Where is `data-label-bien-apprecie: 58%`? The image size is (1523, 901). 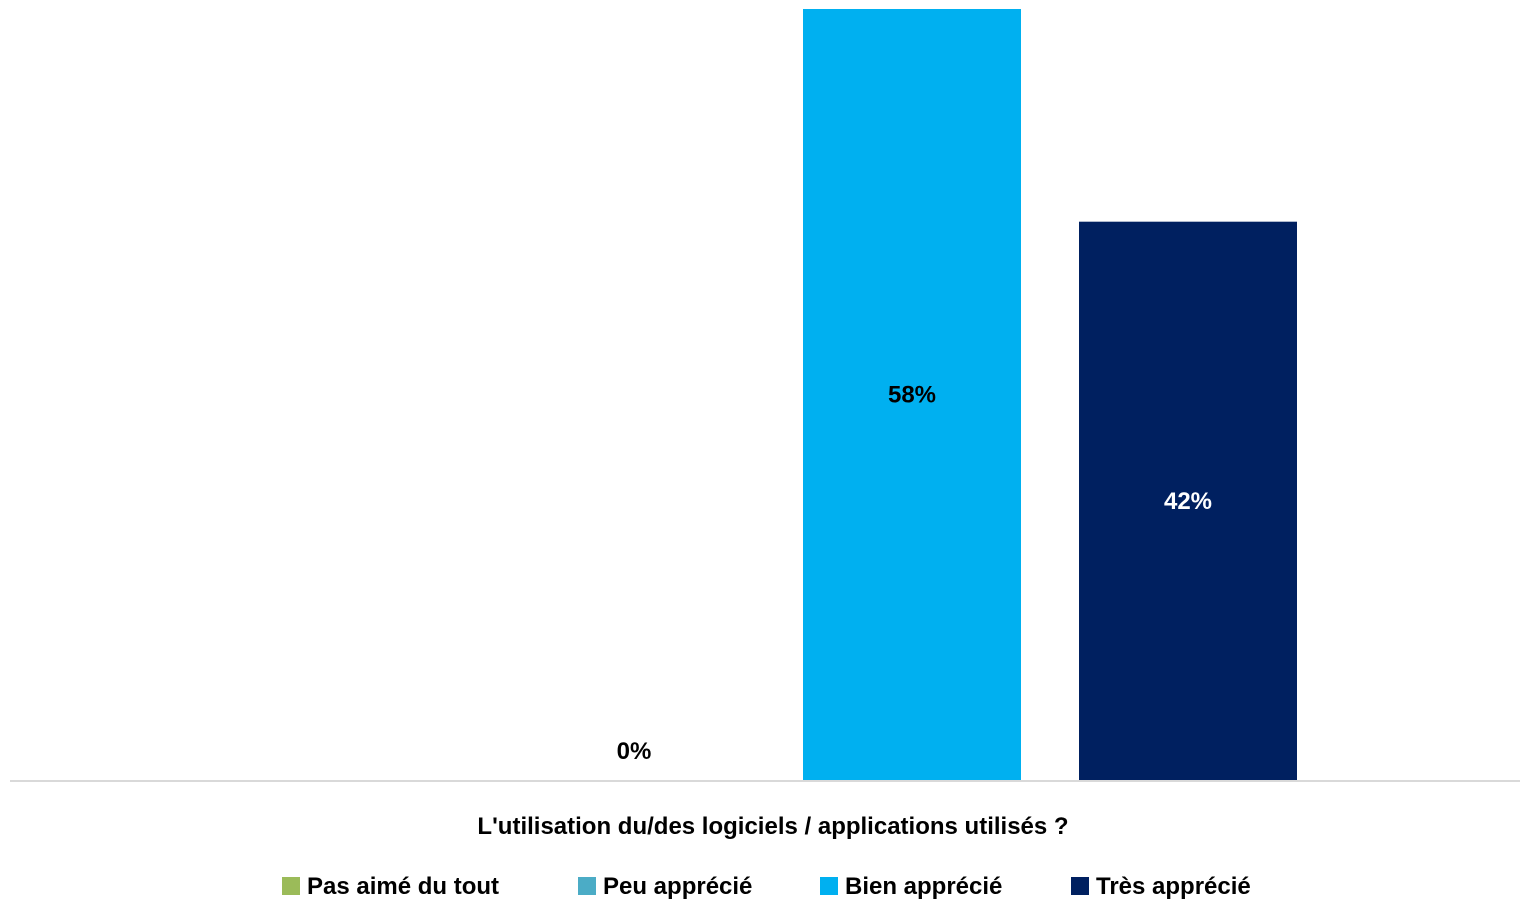 data-label-bien-apprecie: 58% is located at coordinates (912, 395).